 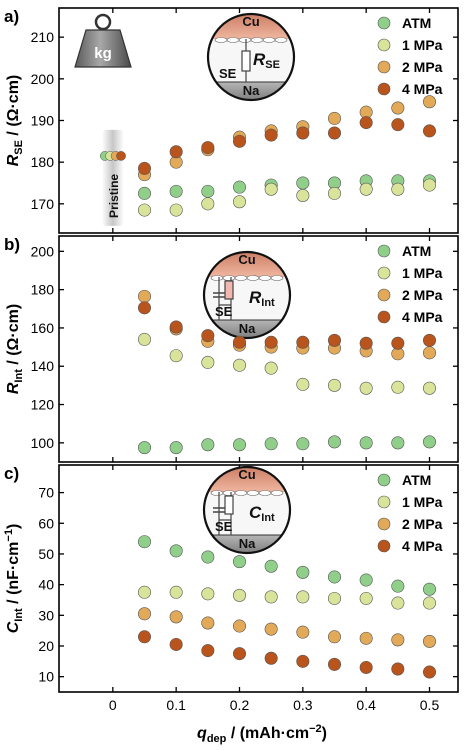 What do you see at coordinates (272, 65) in the screenshot?
I see `inset-quantity-sub: SE` at bounding box center [272, 65].